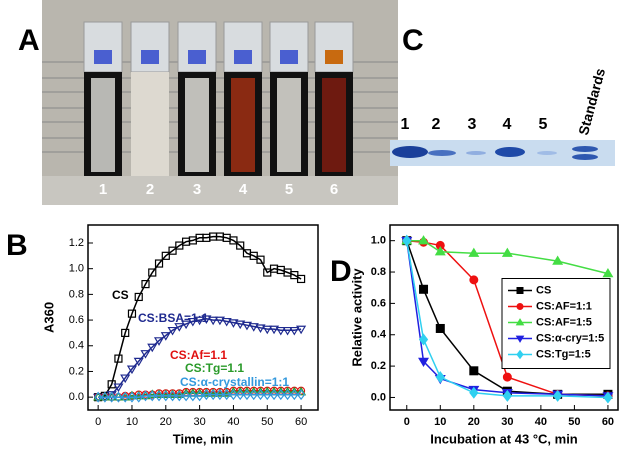  What do you see at coordinates (289, 189) in the screenshot?
I see `cuvette-label: 5` at bounding box center [289, 189].